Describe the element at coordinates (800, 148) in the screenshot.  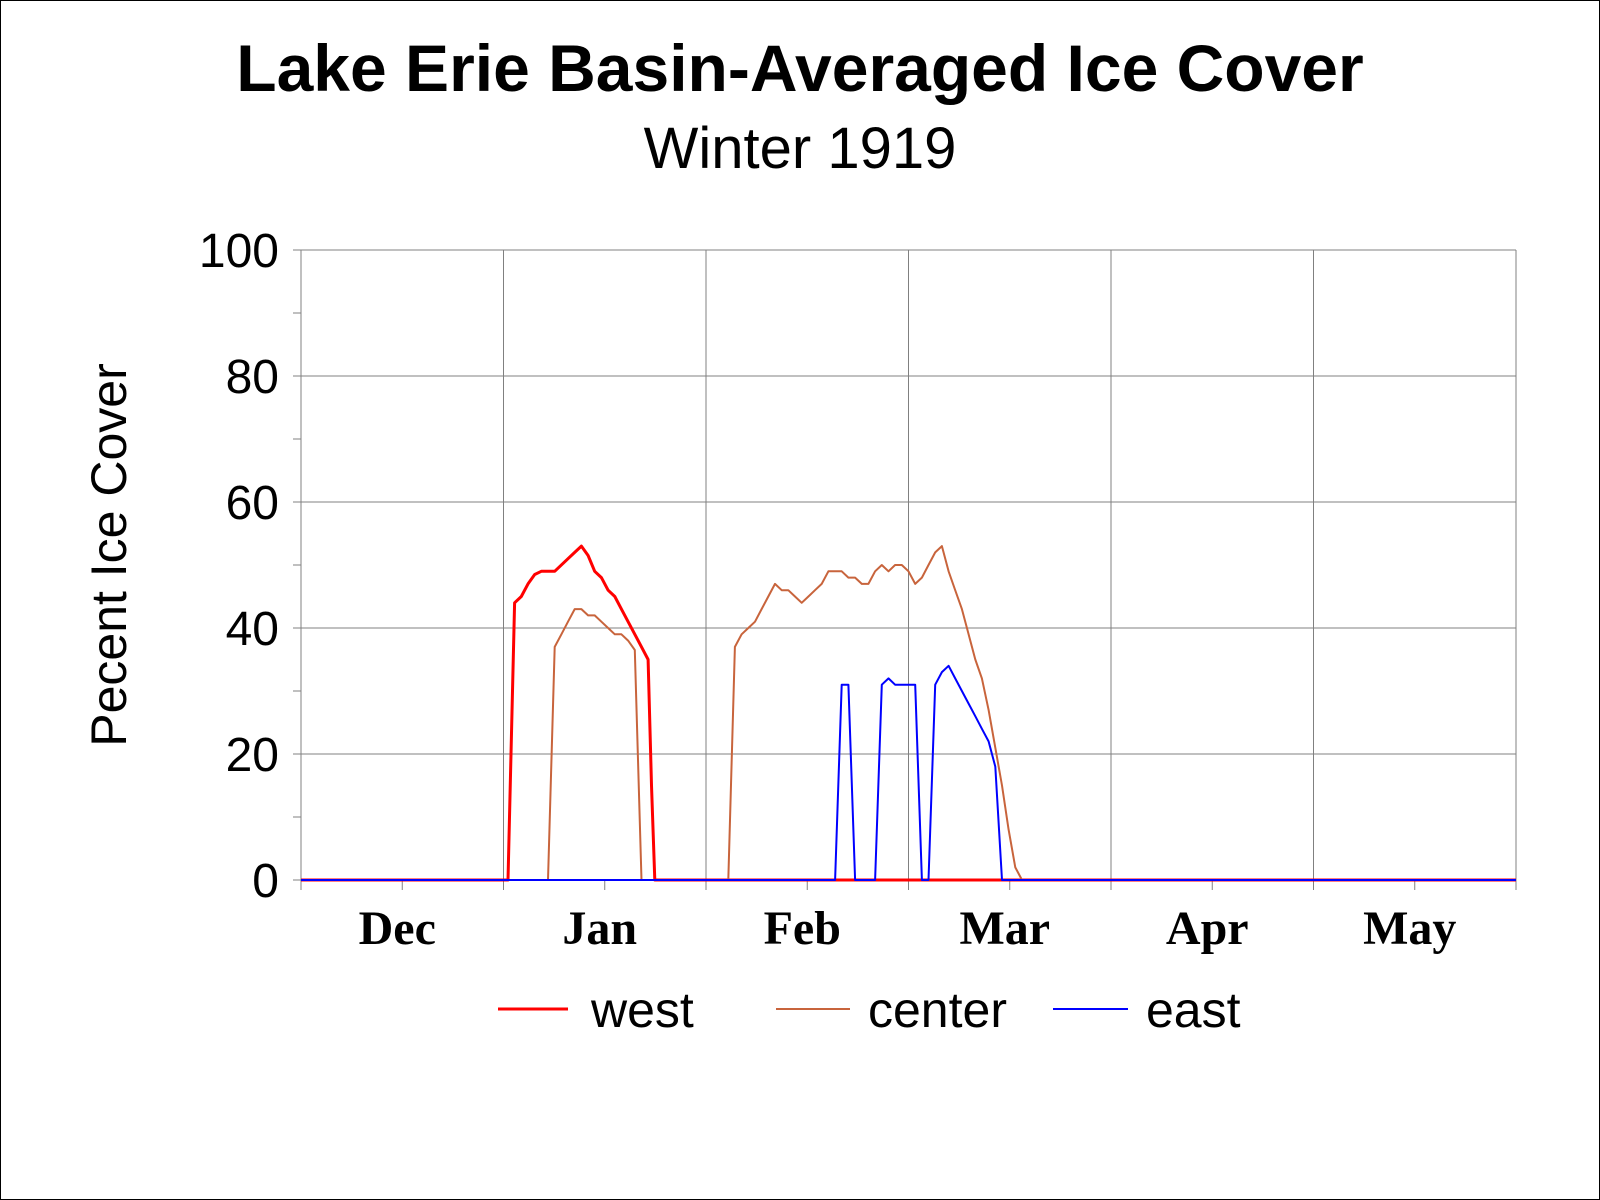
I see `chart-subtitle: Winter 1919` at that location.